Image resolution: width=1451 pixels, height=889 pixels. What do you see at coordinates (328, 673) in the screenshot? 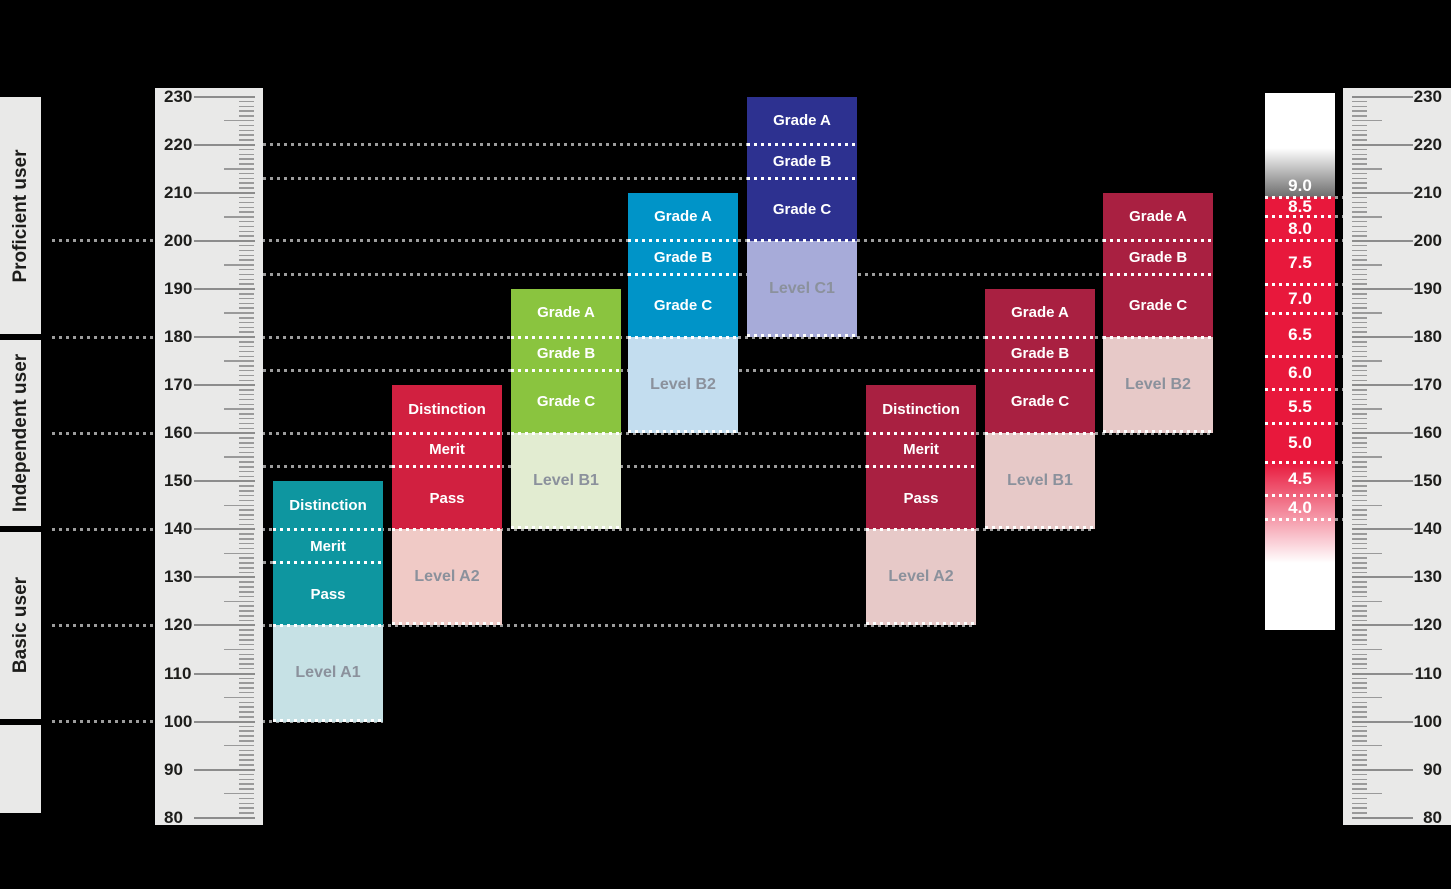
I see `level-label-level-a1: Level A1` at bounding box center [328, 673].